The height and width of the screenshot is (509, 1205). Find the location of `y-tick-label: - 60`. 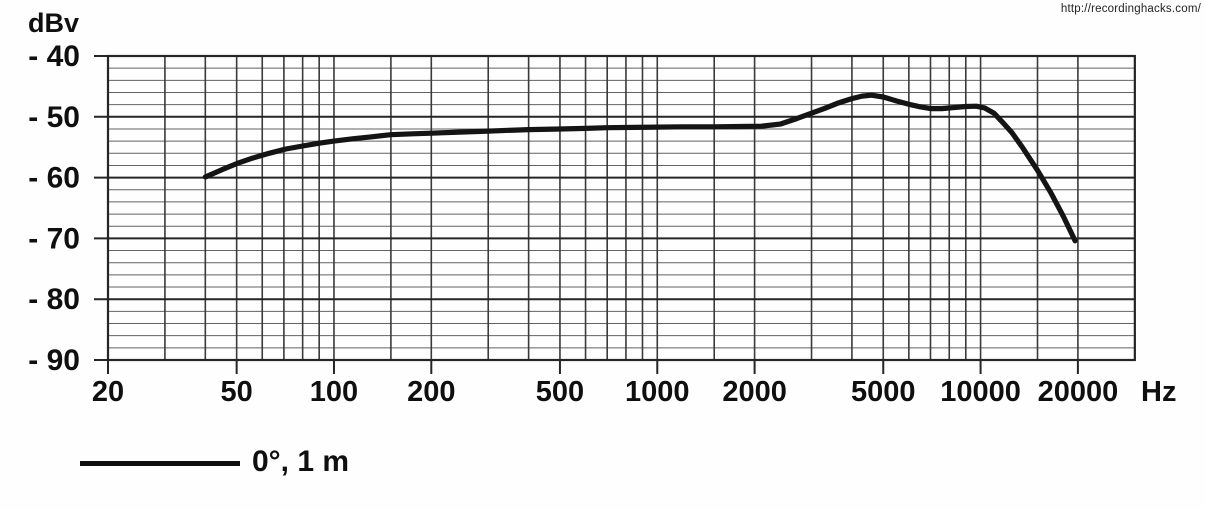

y-tick-label: - 60 is located at coordinates (54, 178).